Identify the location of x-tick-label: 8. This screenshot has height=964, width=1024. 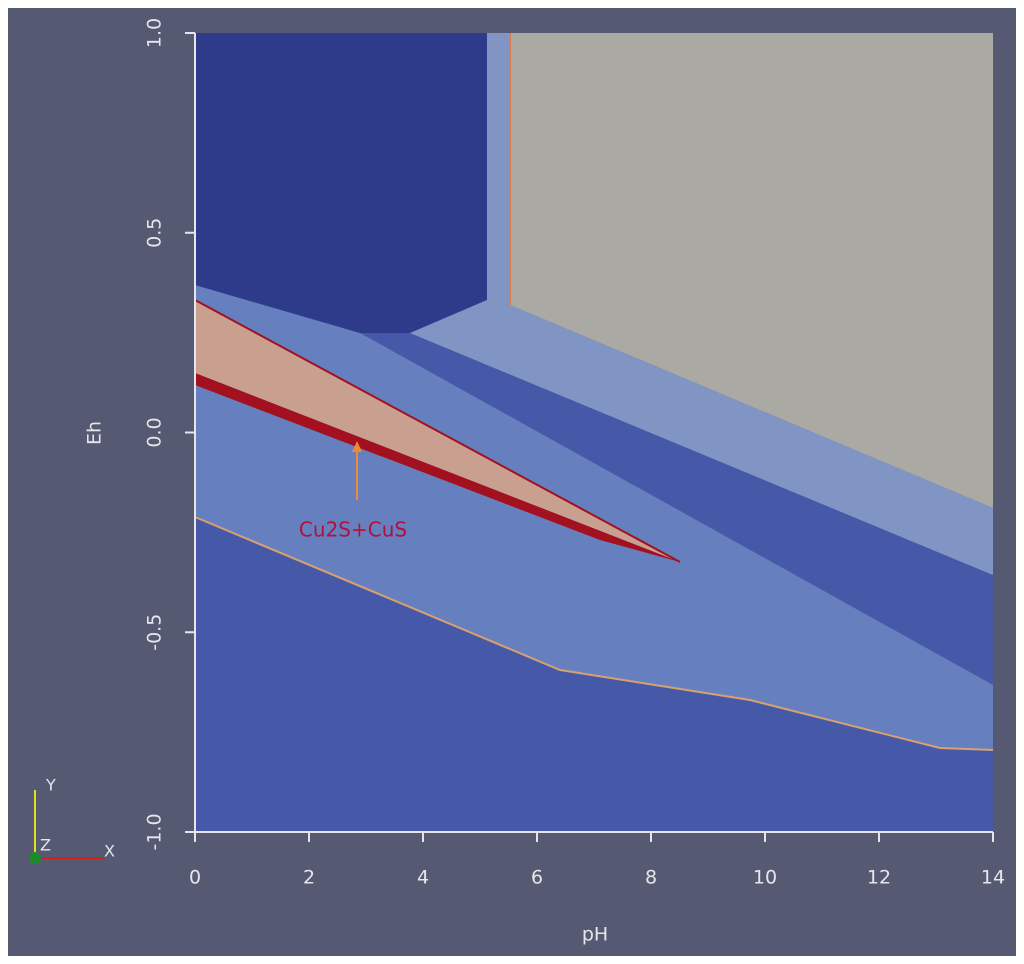
(651, 878).